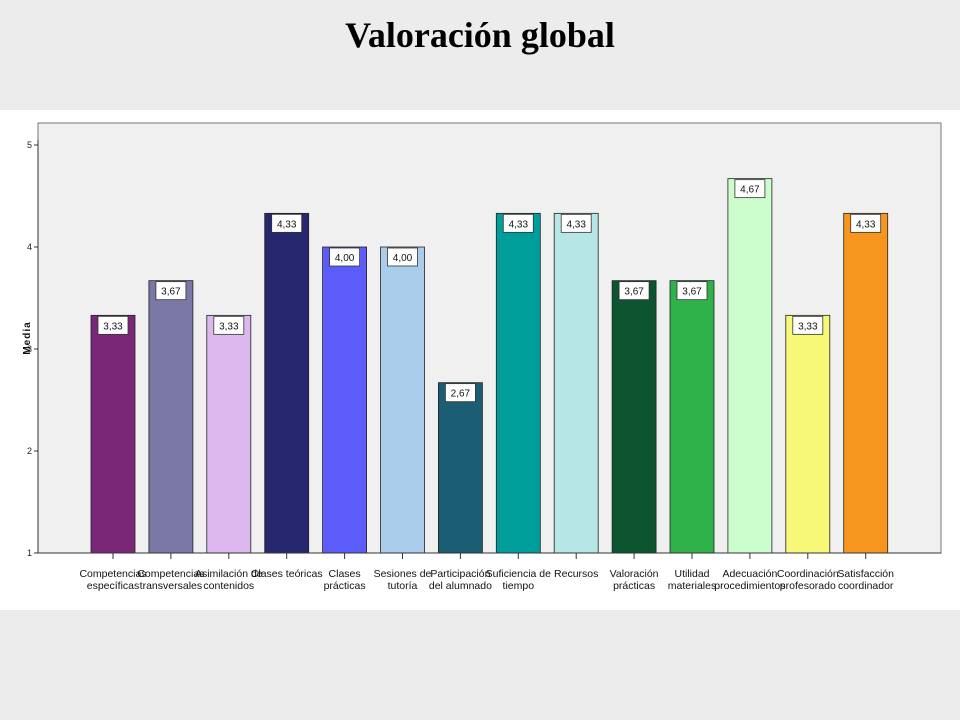  What do you see at coordinates (228, 586) in the screenshot?
I see `category-label: contenidos` at bounding box center [228, 586].